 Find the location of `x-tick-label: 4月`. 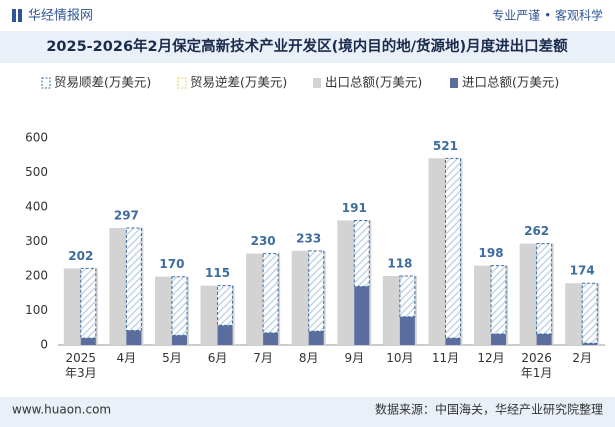

x-tick-label: 4月 is located at coordinates (126, 358).